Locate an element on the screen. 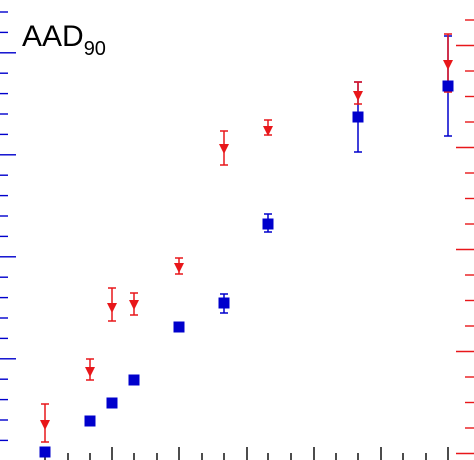 Image resolution: width=474 pixels, height=460 pixels. chart-title: AAD90 is located at coordinates (64, 40).